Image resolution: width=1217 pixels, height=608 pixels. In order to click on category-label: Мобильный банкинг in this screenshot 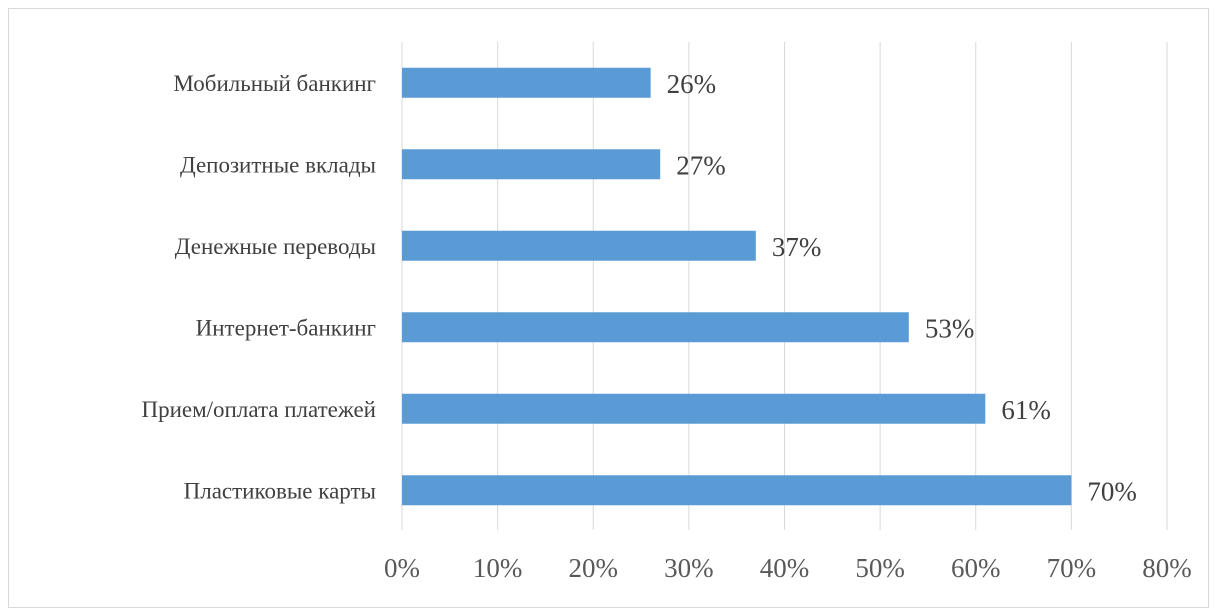, I will do `click(274, 83)`.